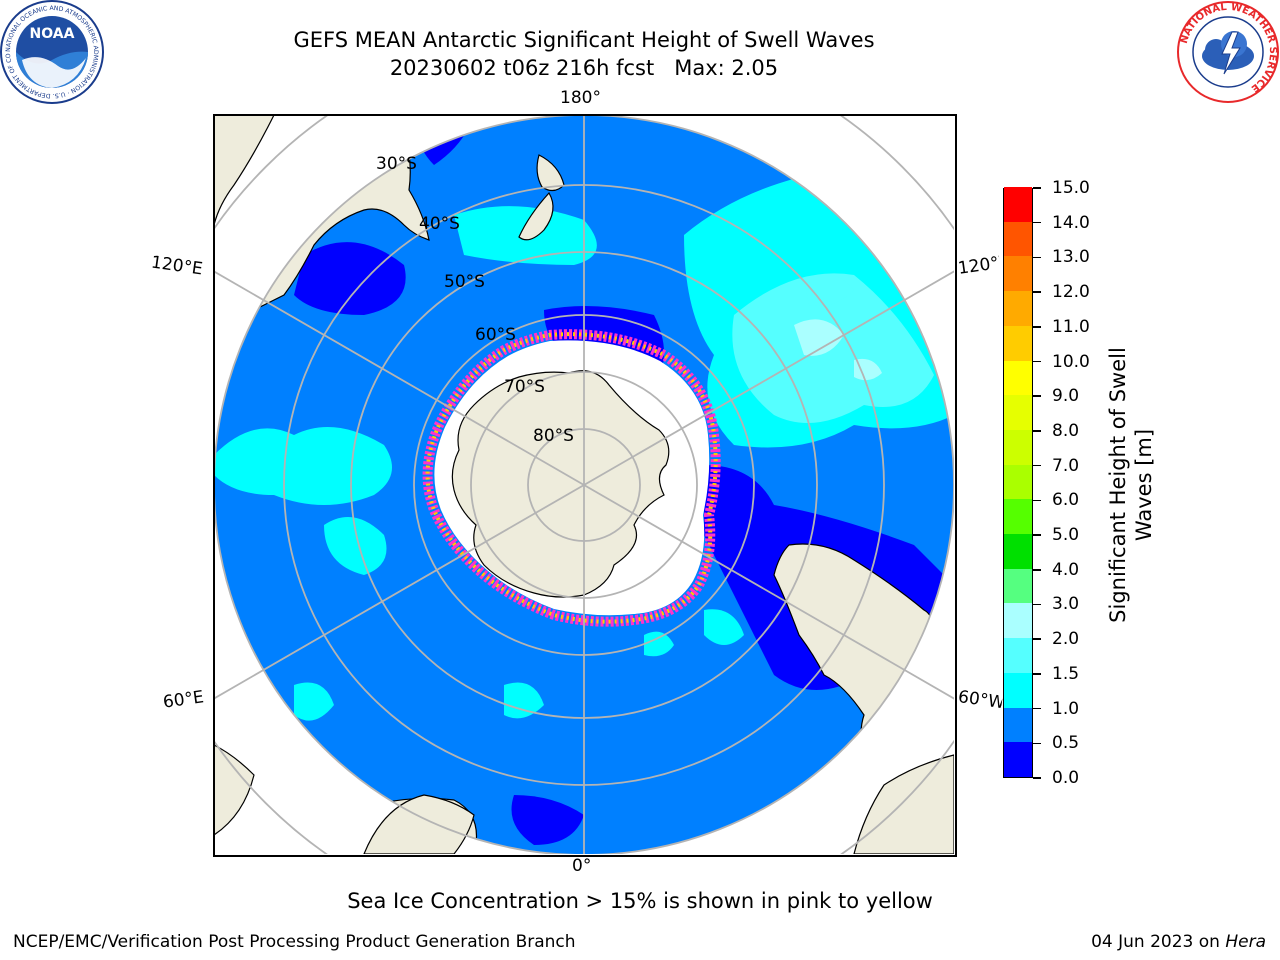 The image size is (1280, 960). Describe the element at coordinates (1066, 673) in the screenshot. I see `colorbar-tick-label: 1.5` at that location.